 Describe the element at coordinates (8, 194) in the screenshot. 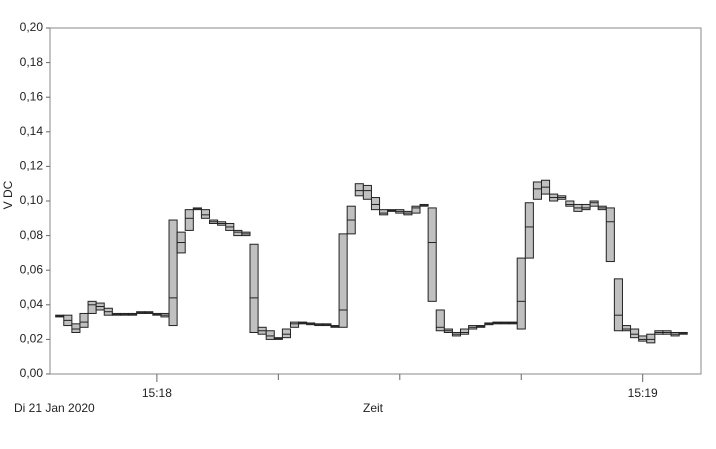

I see `y-axis-title: V DC` at that location.